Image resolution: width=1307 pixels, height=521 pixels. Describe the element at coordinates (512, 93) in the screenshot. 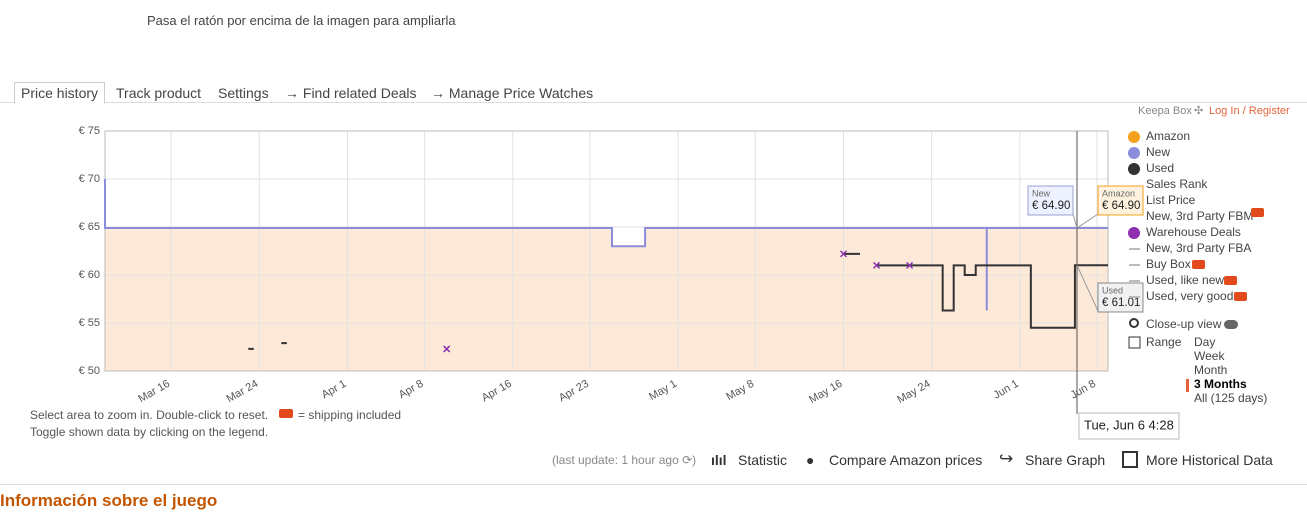

I see `tab: → Manage Price Watches` at that location.